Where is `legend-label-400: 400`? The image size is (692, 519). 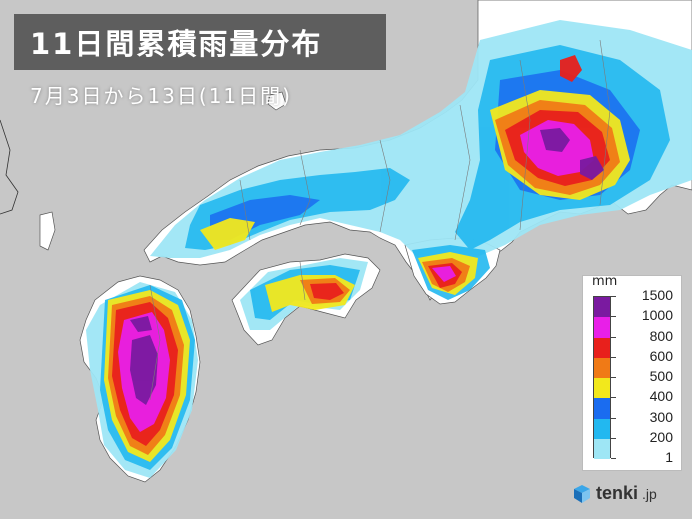 legend-label-400: 400 is located at coordinates (661, 396).